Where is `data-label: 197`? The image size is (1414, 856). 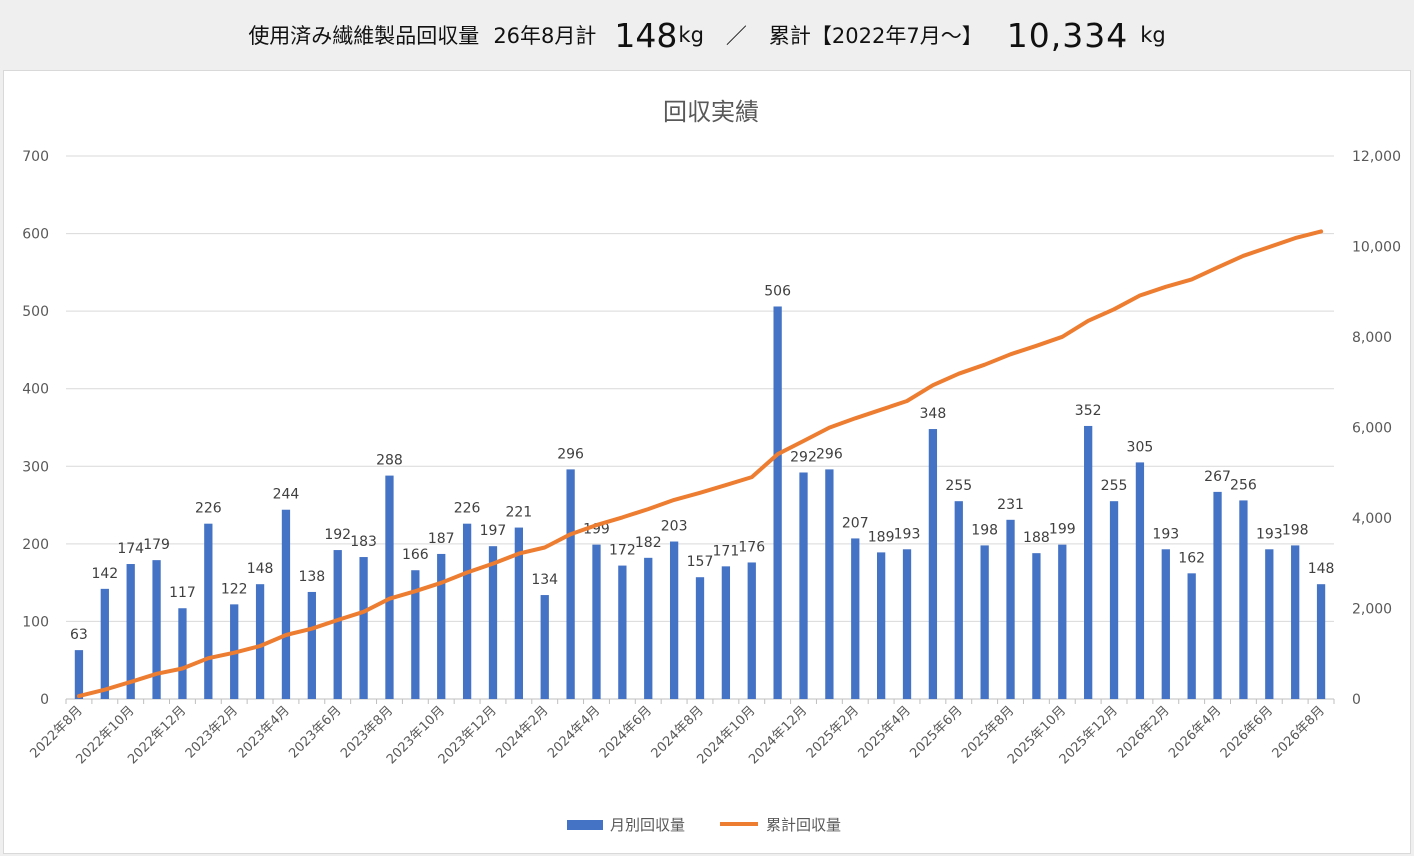
data-label: 197 is located at coordinates (493, 531).